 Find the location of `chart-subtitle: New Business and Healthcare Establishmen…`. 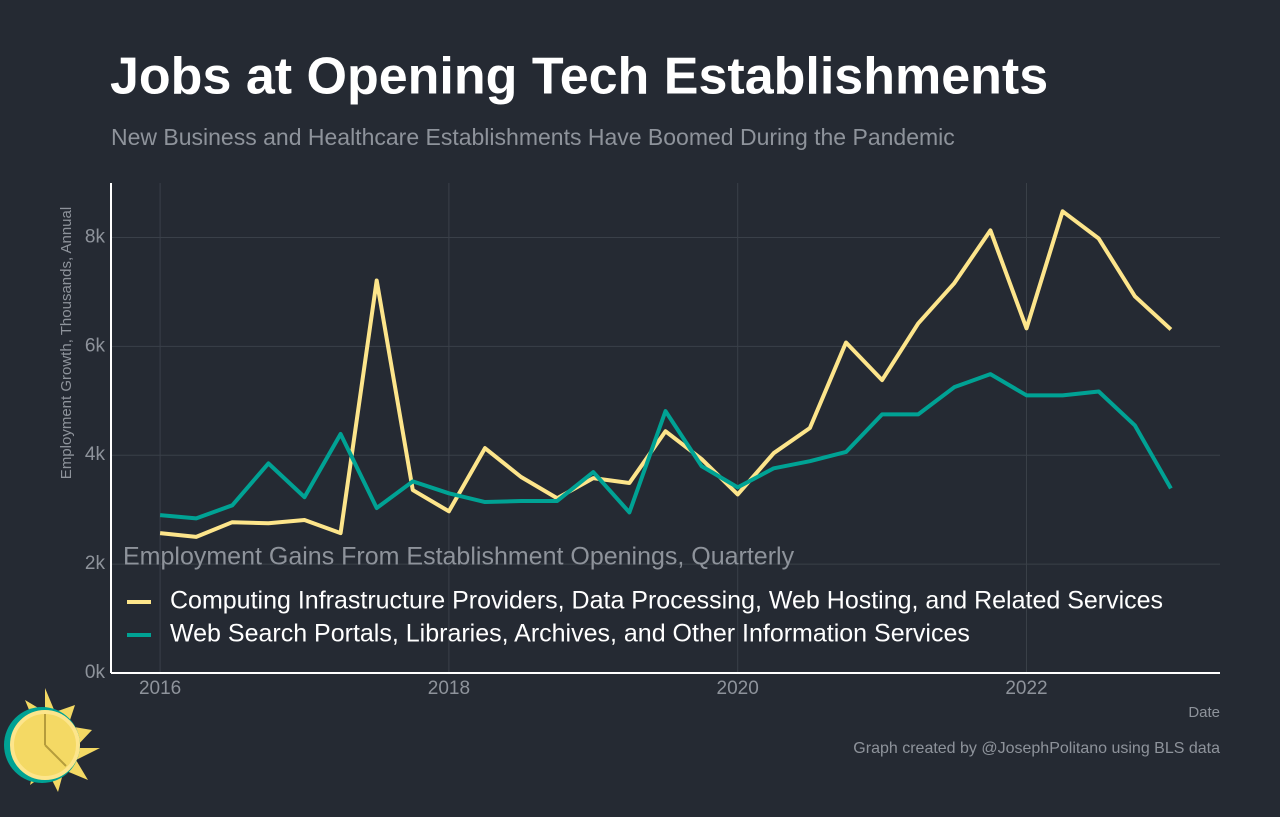

chart-subtitle: New Business and Healthcare Establishmen… is located at coordinates (533, 137).